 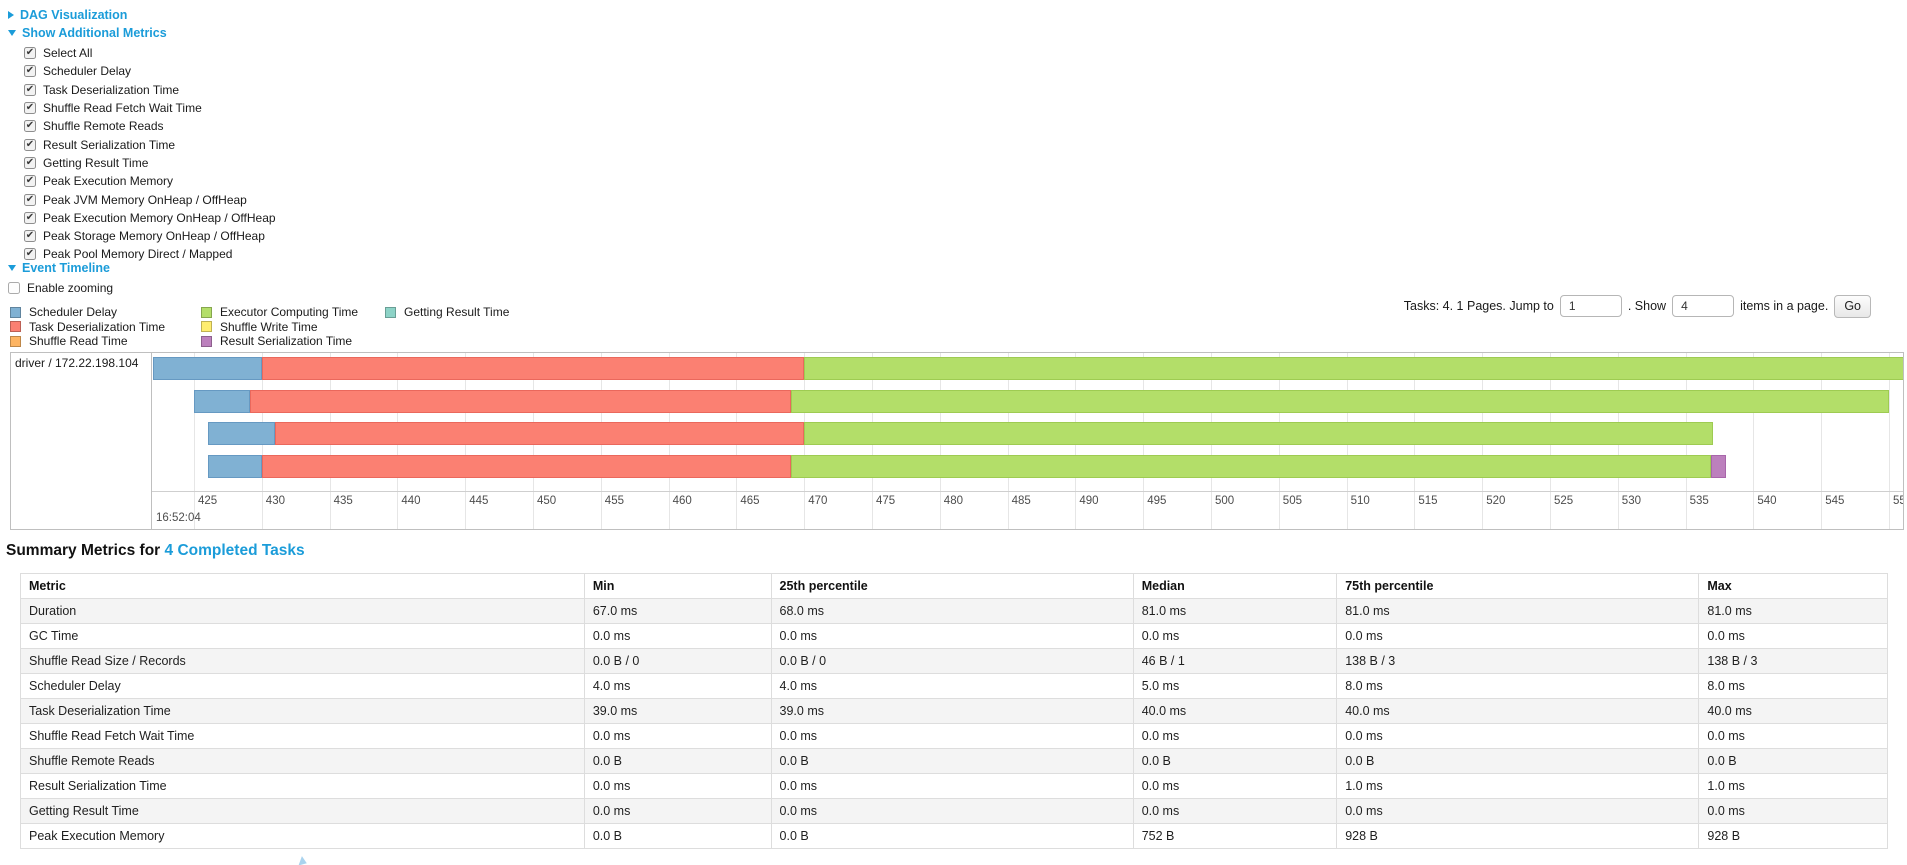 I want to click on axis-tick-label: 485, so click(x=1021, y=501).